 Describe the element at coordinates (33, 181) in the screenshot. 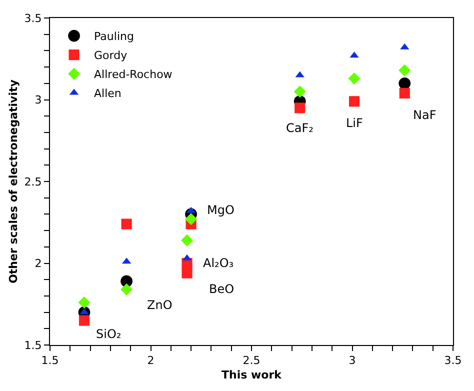

I see `y-tick-label: 2.5` at that location.